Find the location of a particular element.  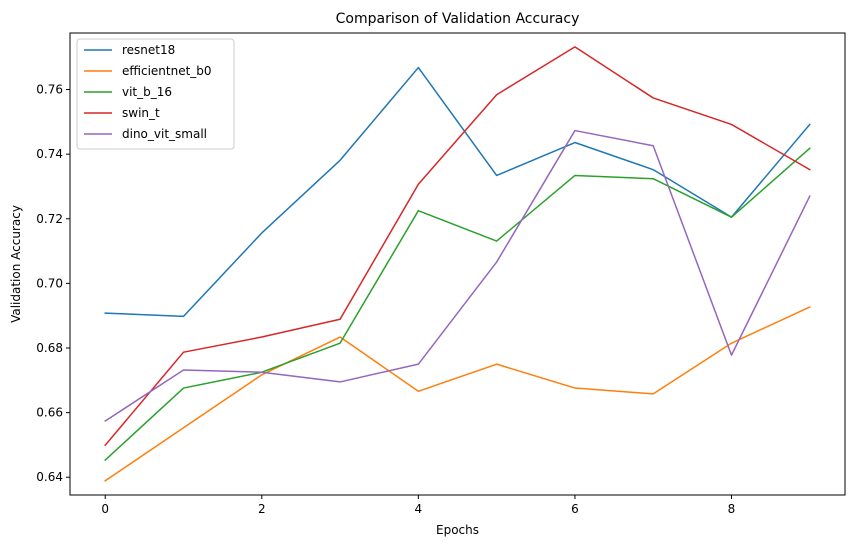

legend-label: vit_b_16 is located at coordinates (147, 92).